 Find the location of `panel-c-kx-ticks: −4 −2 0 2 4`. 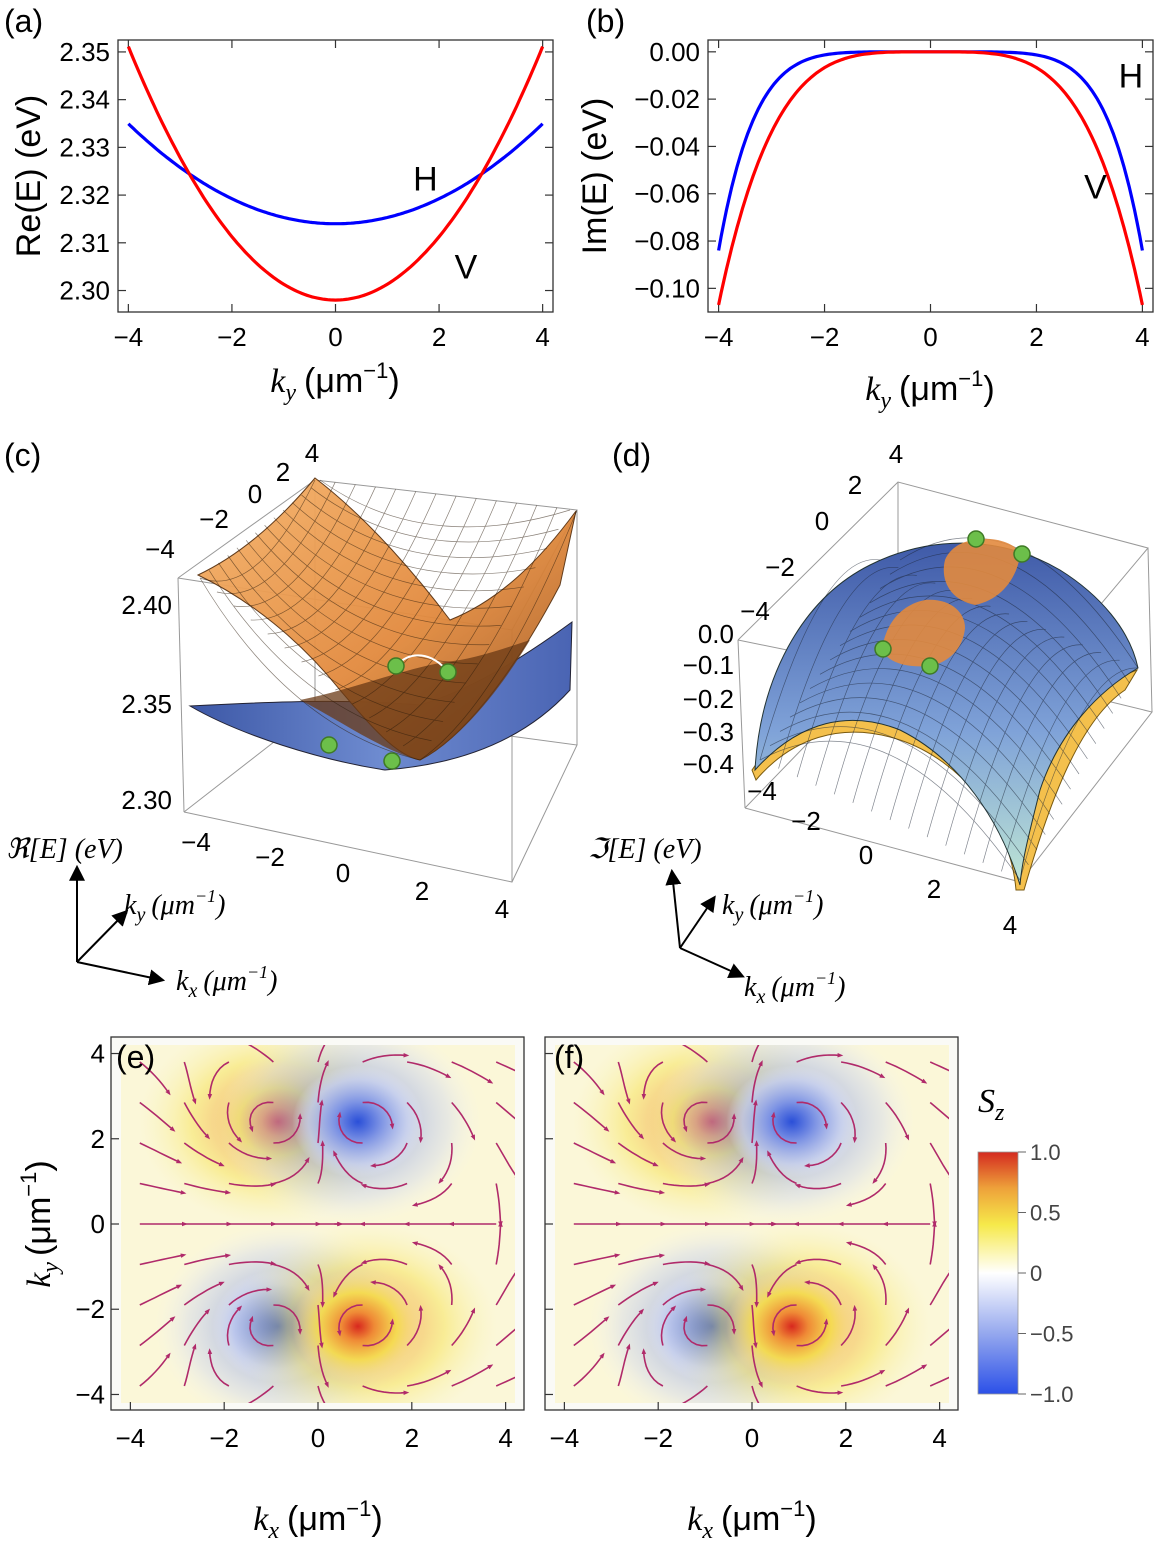

panel-c-kx-ticks: −4 −2 0 2 4 is located at coordinates (345, 875).